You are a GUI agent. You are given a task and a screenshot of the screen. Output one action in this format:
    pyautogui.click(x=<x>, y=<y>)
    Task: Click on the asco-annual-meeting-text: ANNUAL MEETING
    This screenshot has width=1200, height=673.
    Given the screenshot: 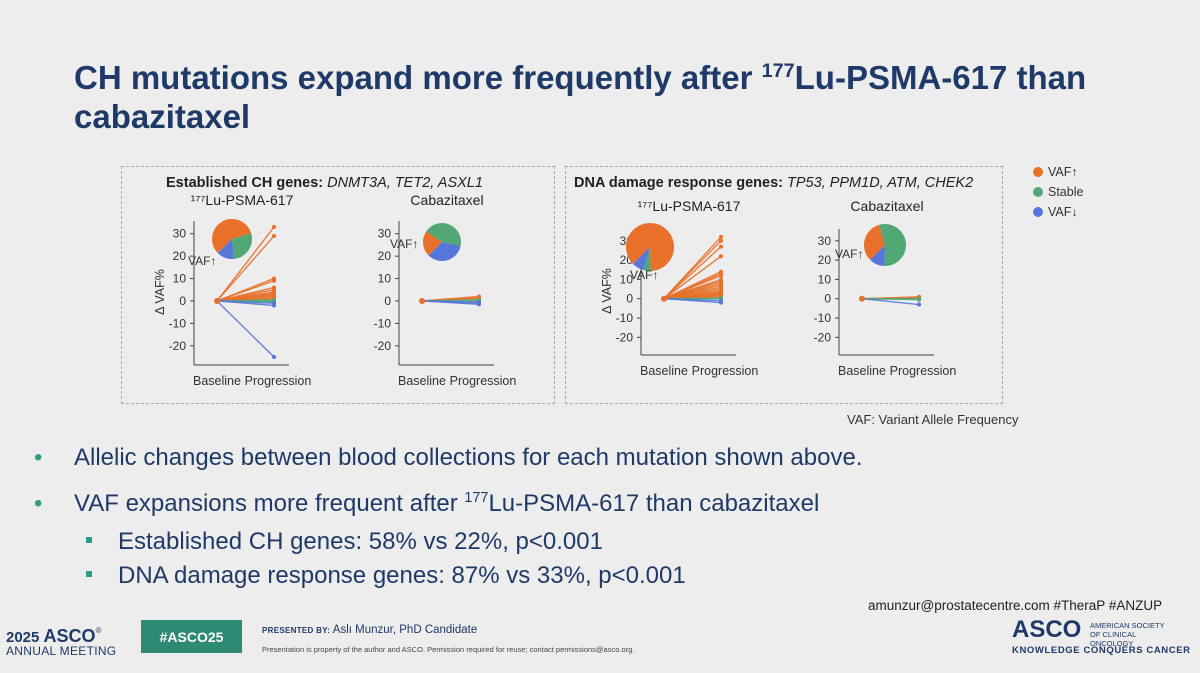 What is the action you would take?
    pyautogui.click(x=61, y=651)
    